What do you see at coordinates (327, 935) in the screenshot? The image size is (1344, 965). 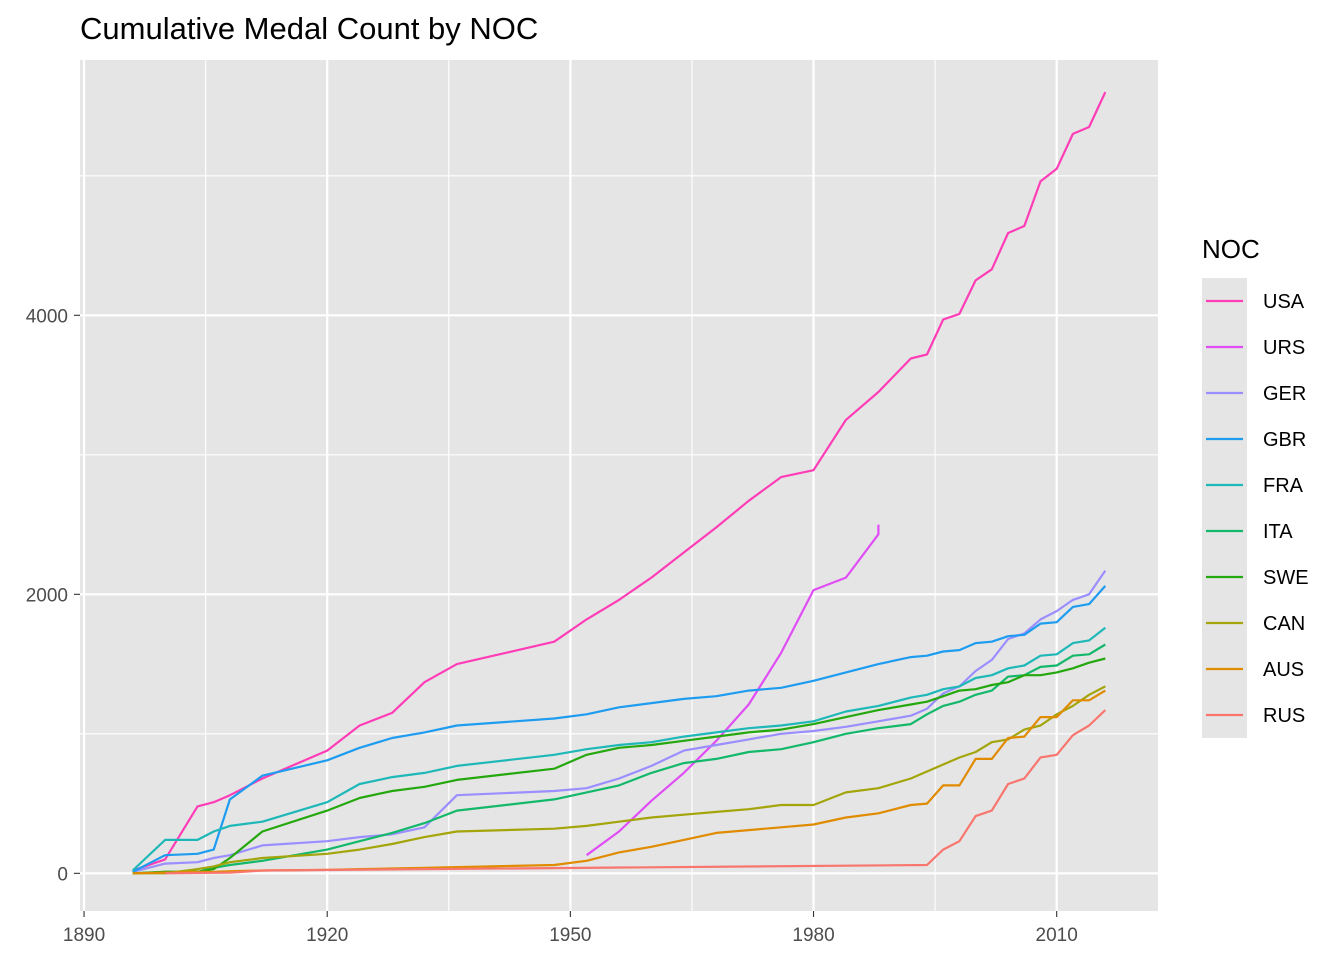 I see `x-tick-label: 1920` at bounding box center [327, 935].